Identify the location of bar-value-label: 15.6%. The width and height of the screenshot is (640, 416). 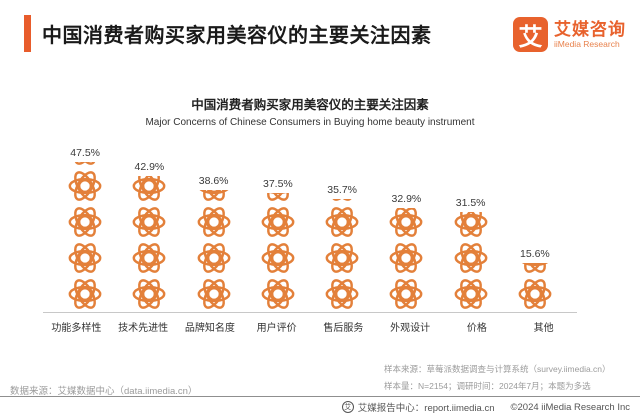
(534, 254).